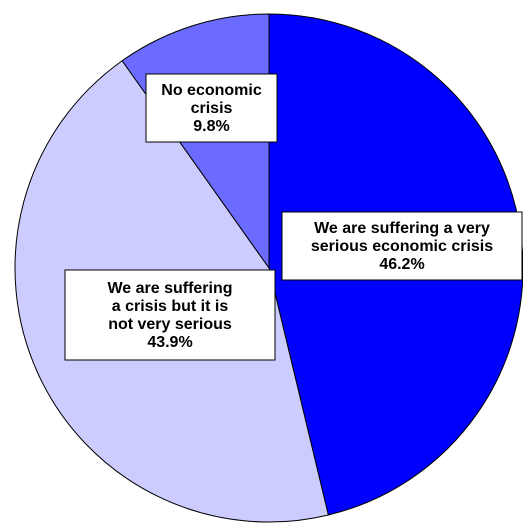 The image size is (523, 526). What do you see at coordinates (170, 306) in the screenshot?
I see `slice-label-text: a crisis but it is` at bounding box center [170, 306].